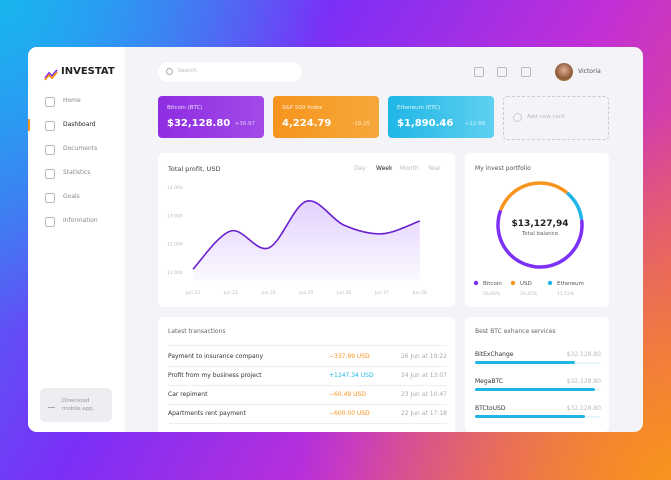 The image size is (671, 480). What do you see at coordinates (349, 413) in the screenshot?
I see `transaction-amount: −600.00 USD` at bounding box center [349, 413].